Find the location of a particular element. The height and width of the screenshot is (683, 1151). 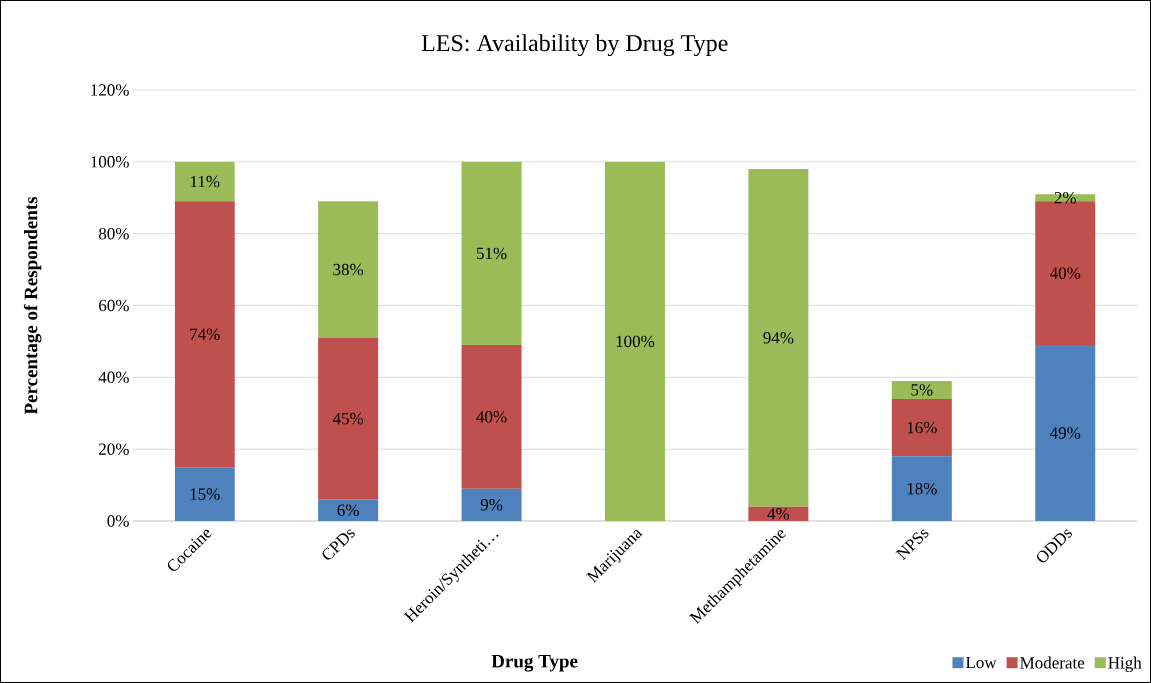

data-label: 74% is located at coordinates (205, 334).